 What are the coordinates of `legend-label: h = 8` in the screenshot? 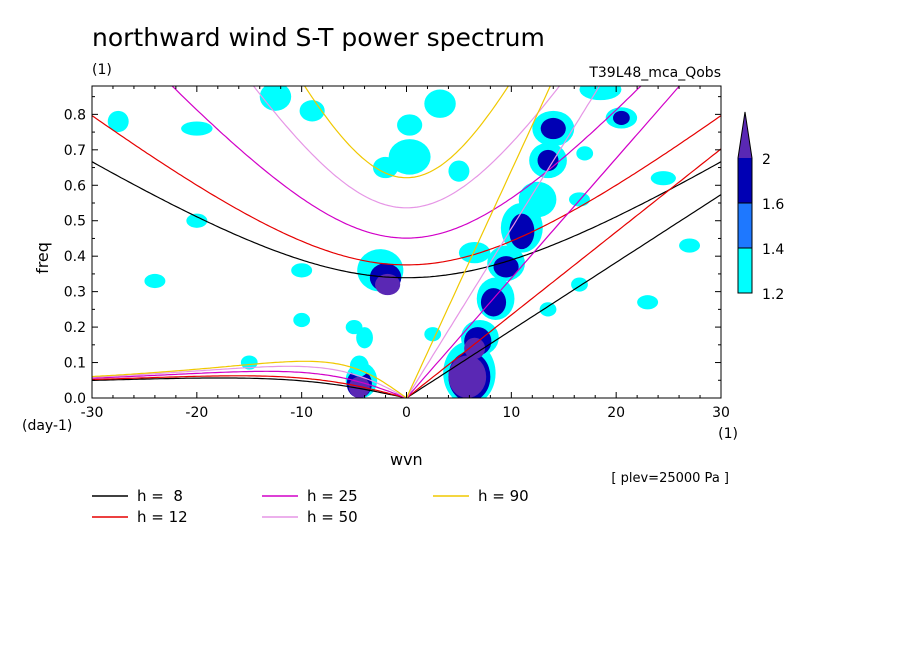 It's located at (160, 496).